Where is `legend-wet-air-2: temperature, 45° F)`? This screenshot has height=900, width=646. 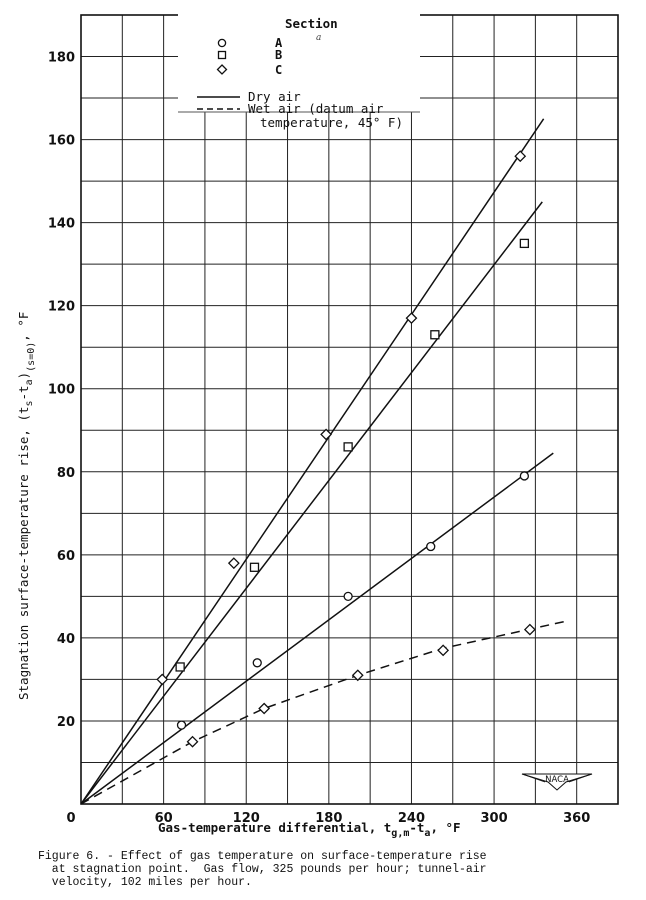 legend-wet-air-2: temperature, 45° F) is located at coordinates (331, 122).